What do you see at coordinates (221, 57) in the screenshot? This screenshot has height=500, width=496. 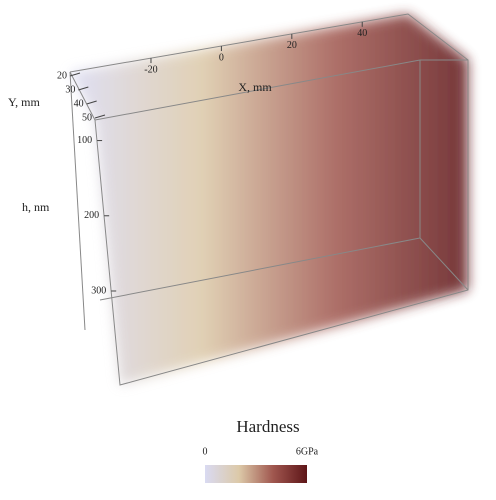 I see `x-tick-label: 0` at bounding box center [221, 57].